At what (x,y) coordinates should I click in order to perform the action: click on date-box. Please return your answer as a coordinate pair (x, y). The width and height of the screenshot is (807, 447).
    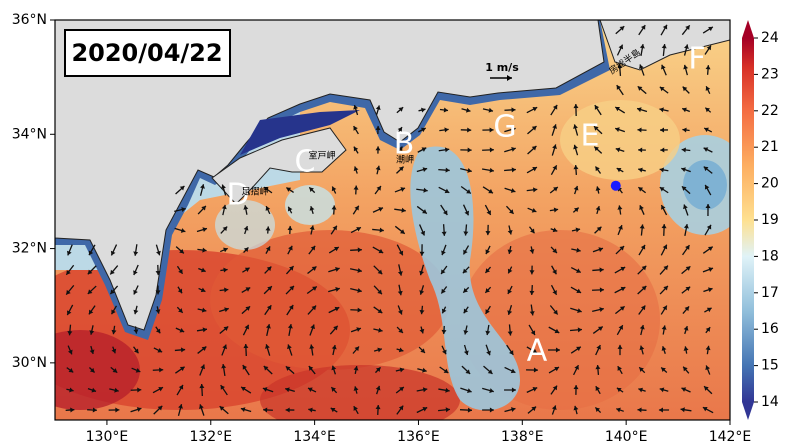
    Looking at the image, I should click on (147, 53).